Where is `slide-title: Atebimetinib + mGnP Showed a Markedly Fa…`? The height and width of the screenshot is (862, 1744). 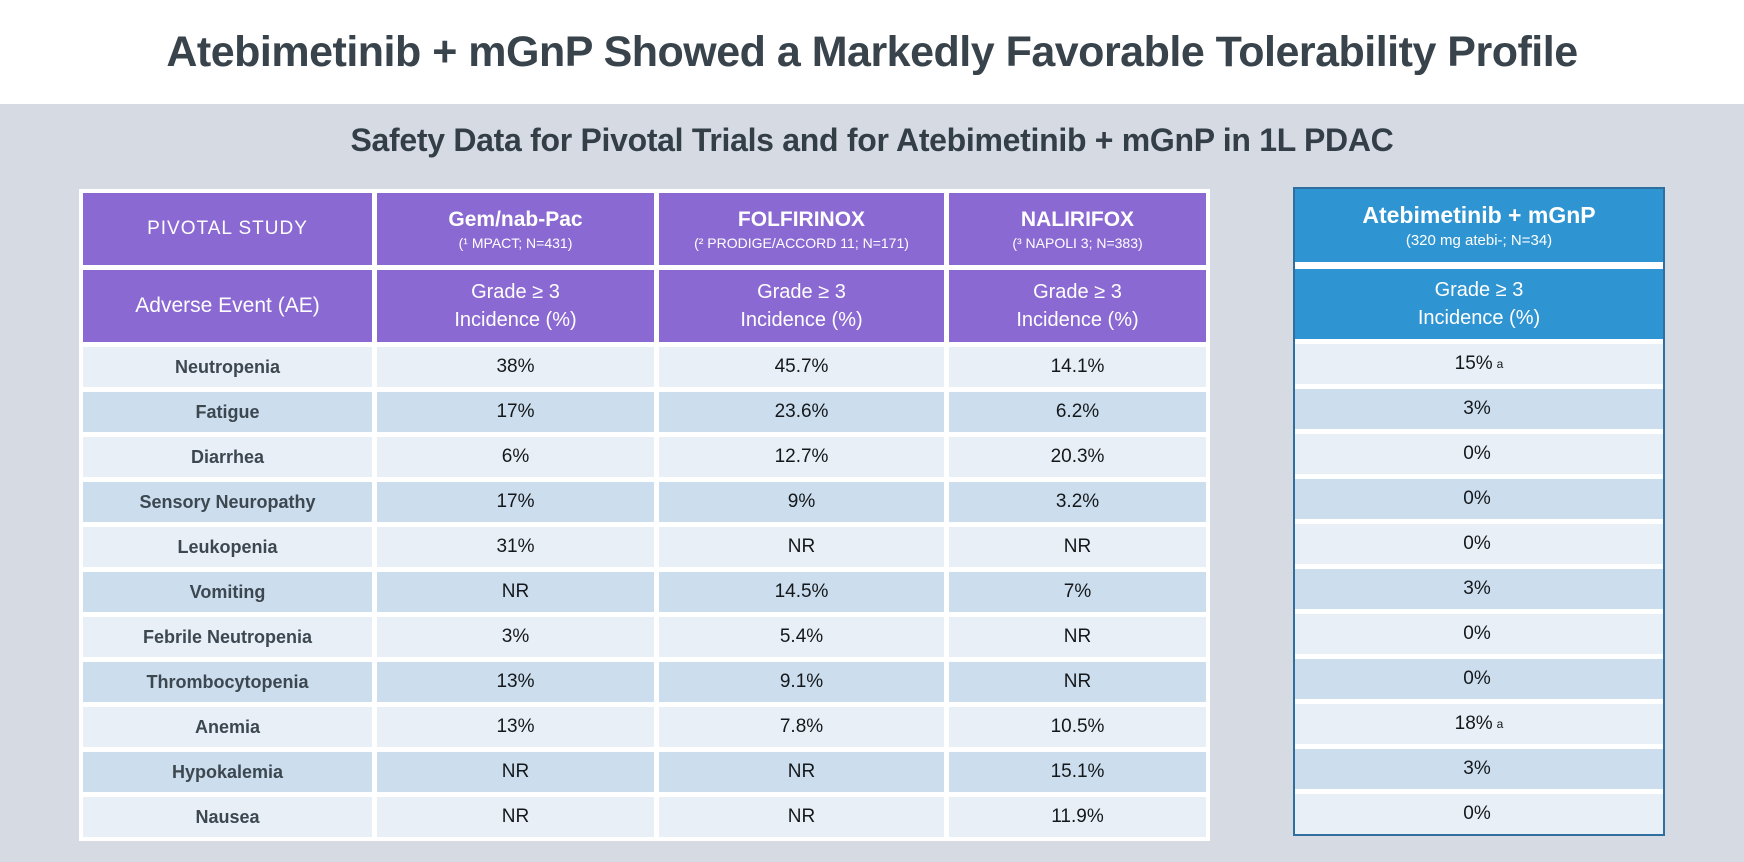 slide-title: Atebimetinib + mGnP Showed a Markedly Fa… is located at coordinates (872, 51).